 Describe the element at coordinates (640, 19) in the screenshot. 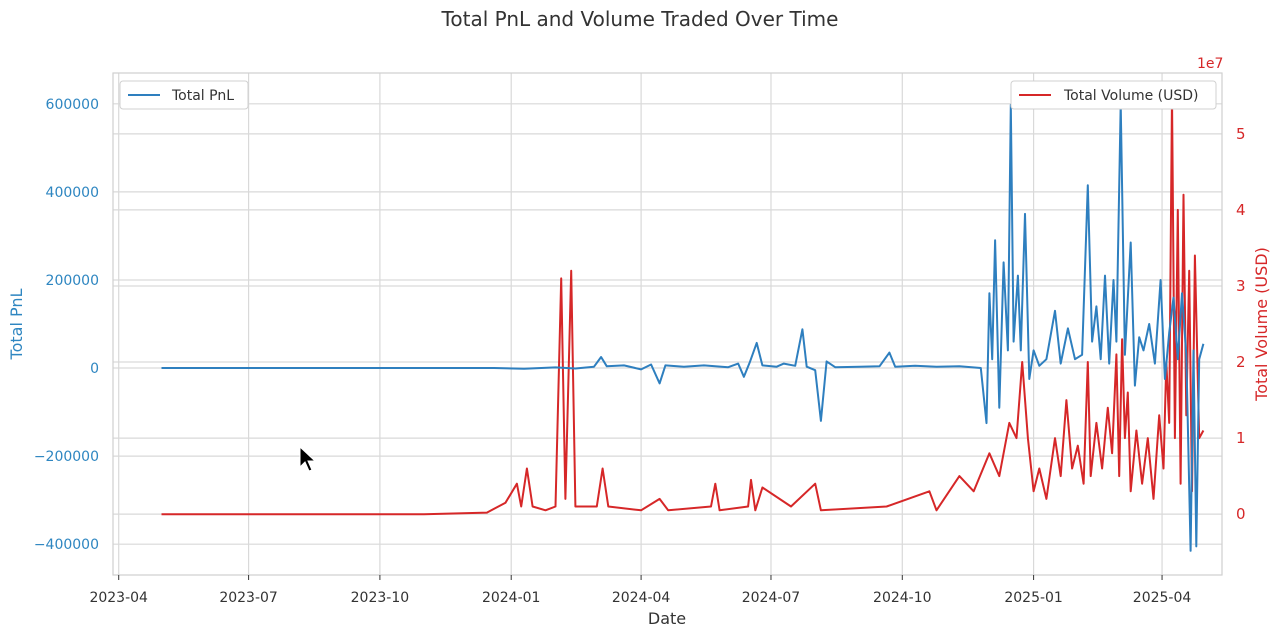

I see `chart-title: Total PnL and Volume Traded Over Time` at that location.